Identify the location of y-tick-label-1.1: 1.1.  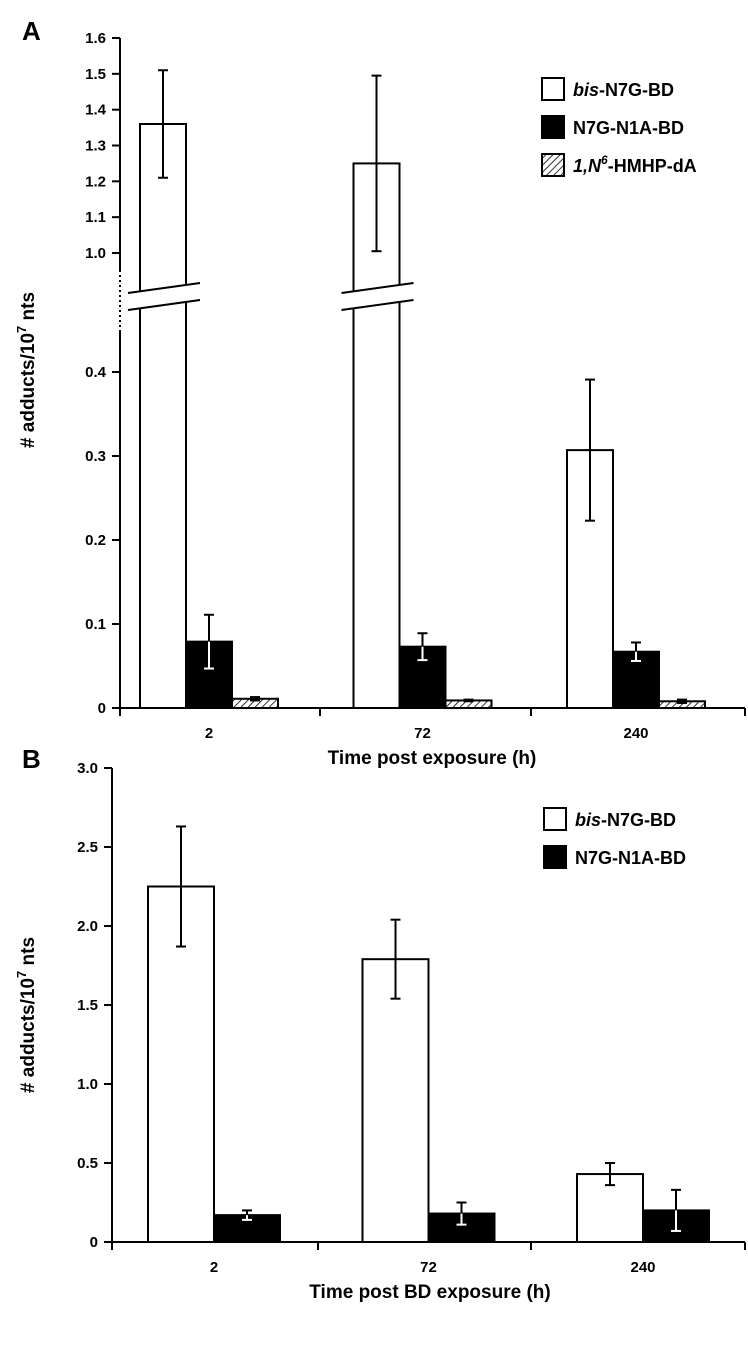
(95, 217).